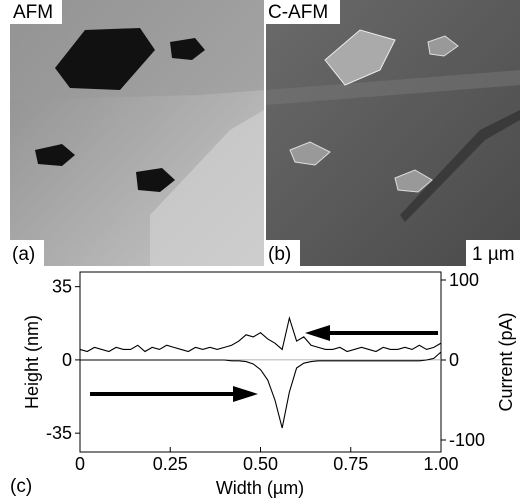 The image size is (529, 502). Describe the element at coordinates (506, 361) in the screenshot. I see `y2-axis-label: Current (pA)` at that location.